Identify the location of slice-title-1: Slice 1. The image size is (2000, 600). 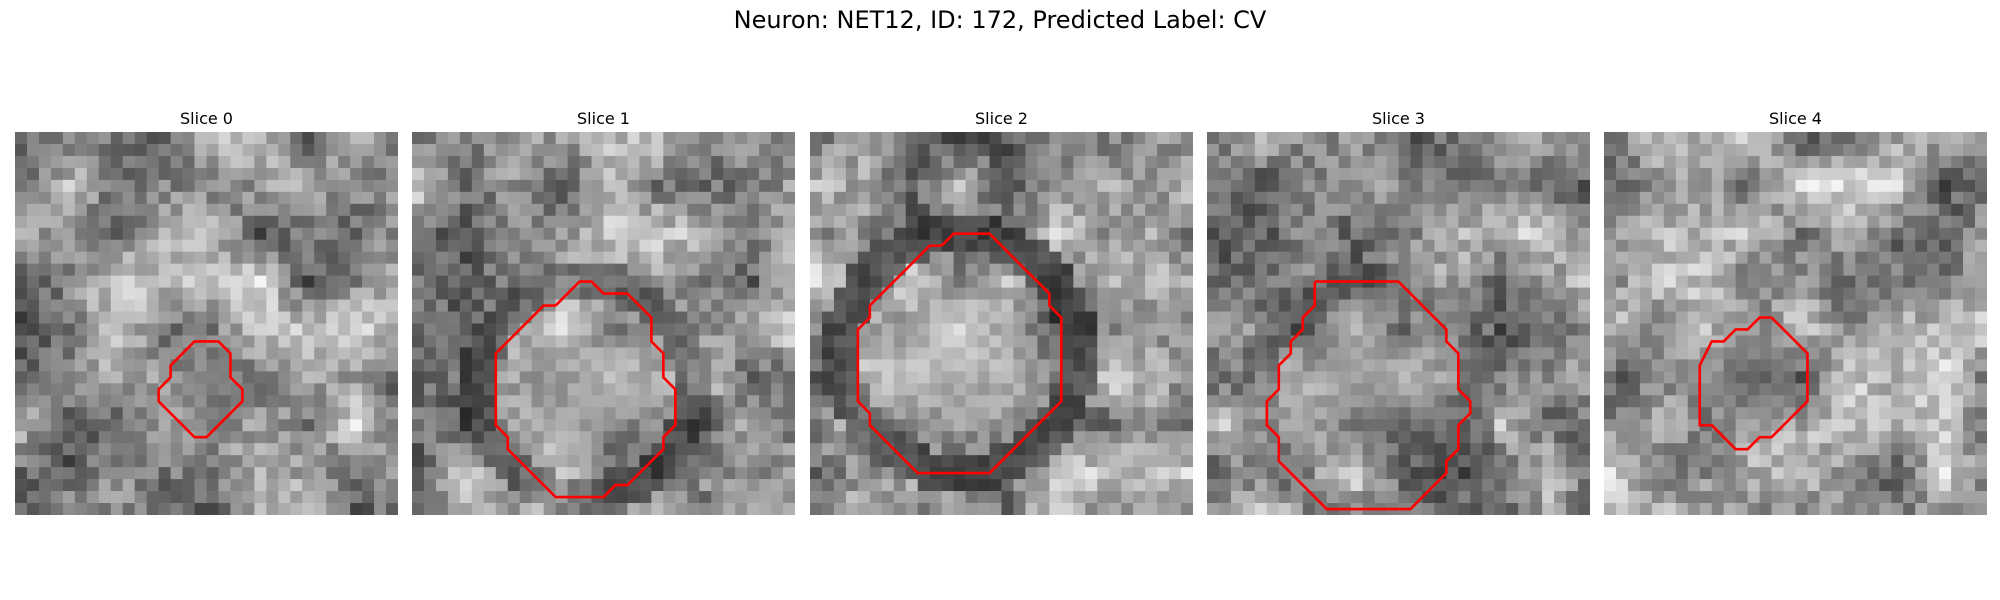
(603, 118).